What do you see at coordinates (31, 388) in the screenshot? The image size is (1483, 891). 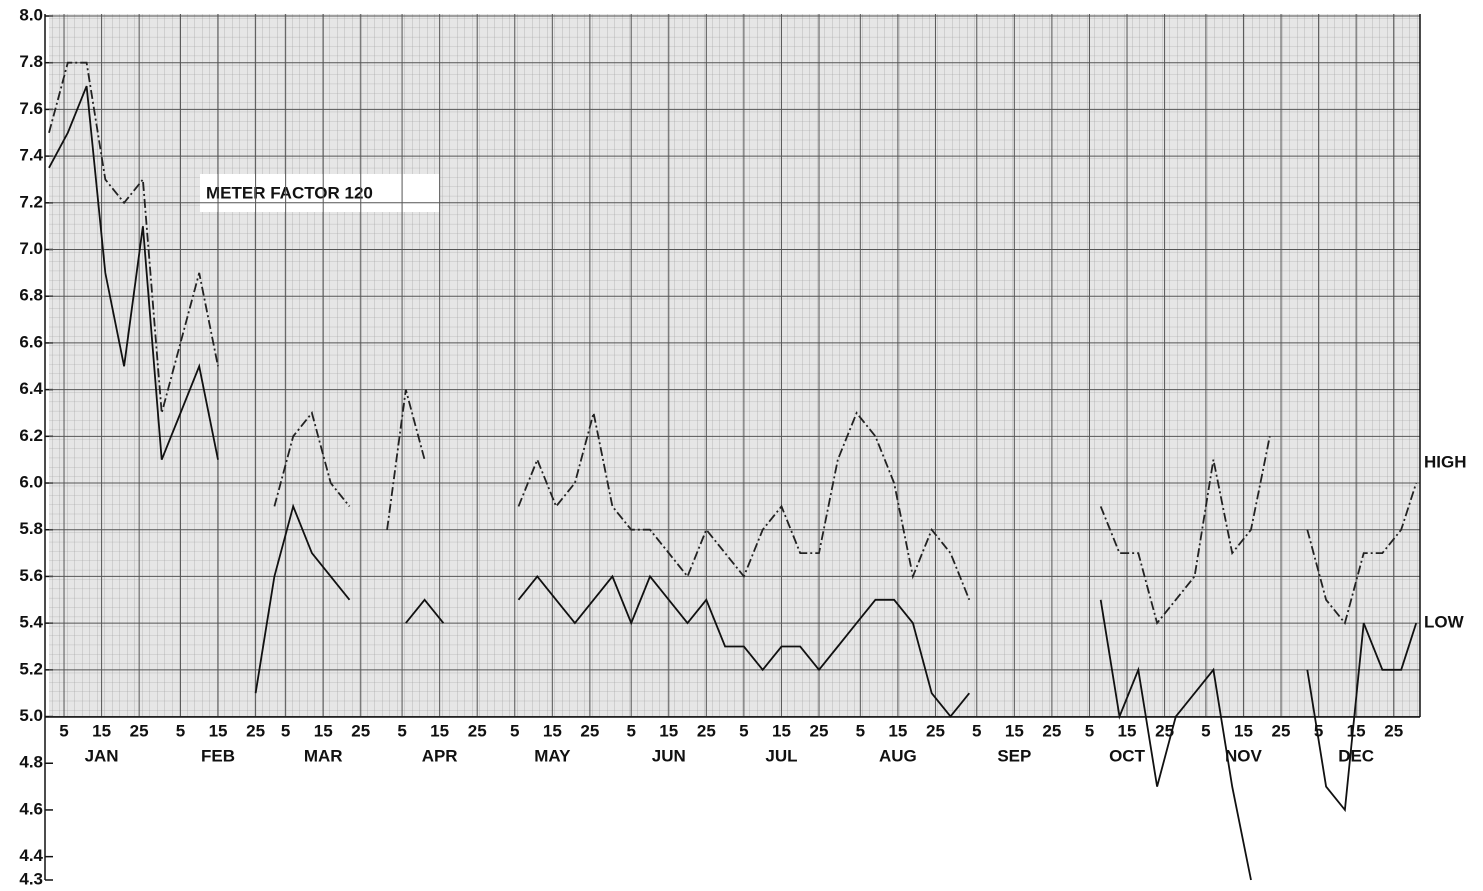 I see `y-tick-label: 6.4` at bounding box center [31, 388].